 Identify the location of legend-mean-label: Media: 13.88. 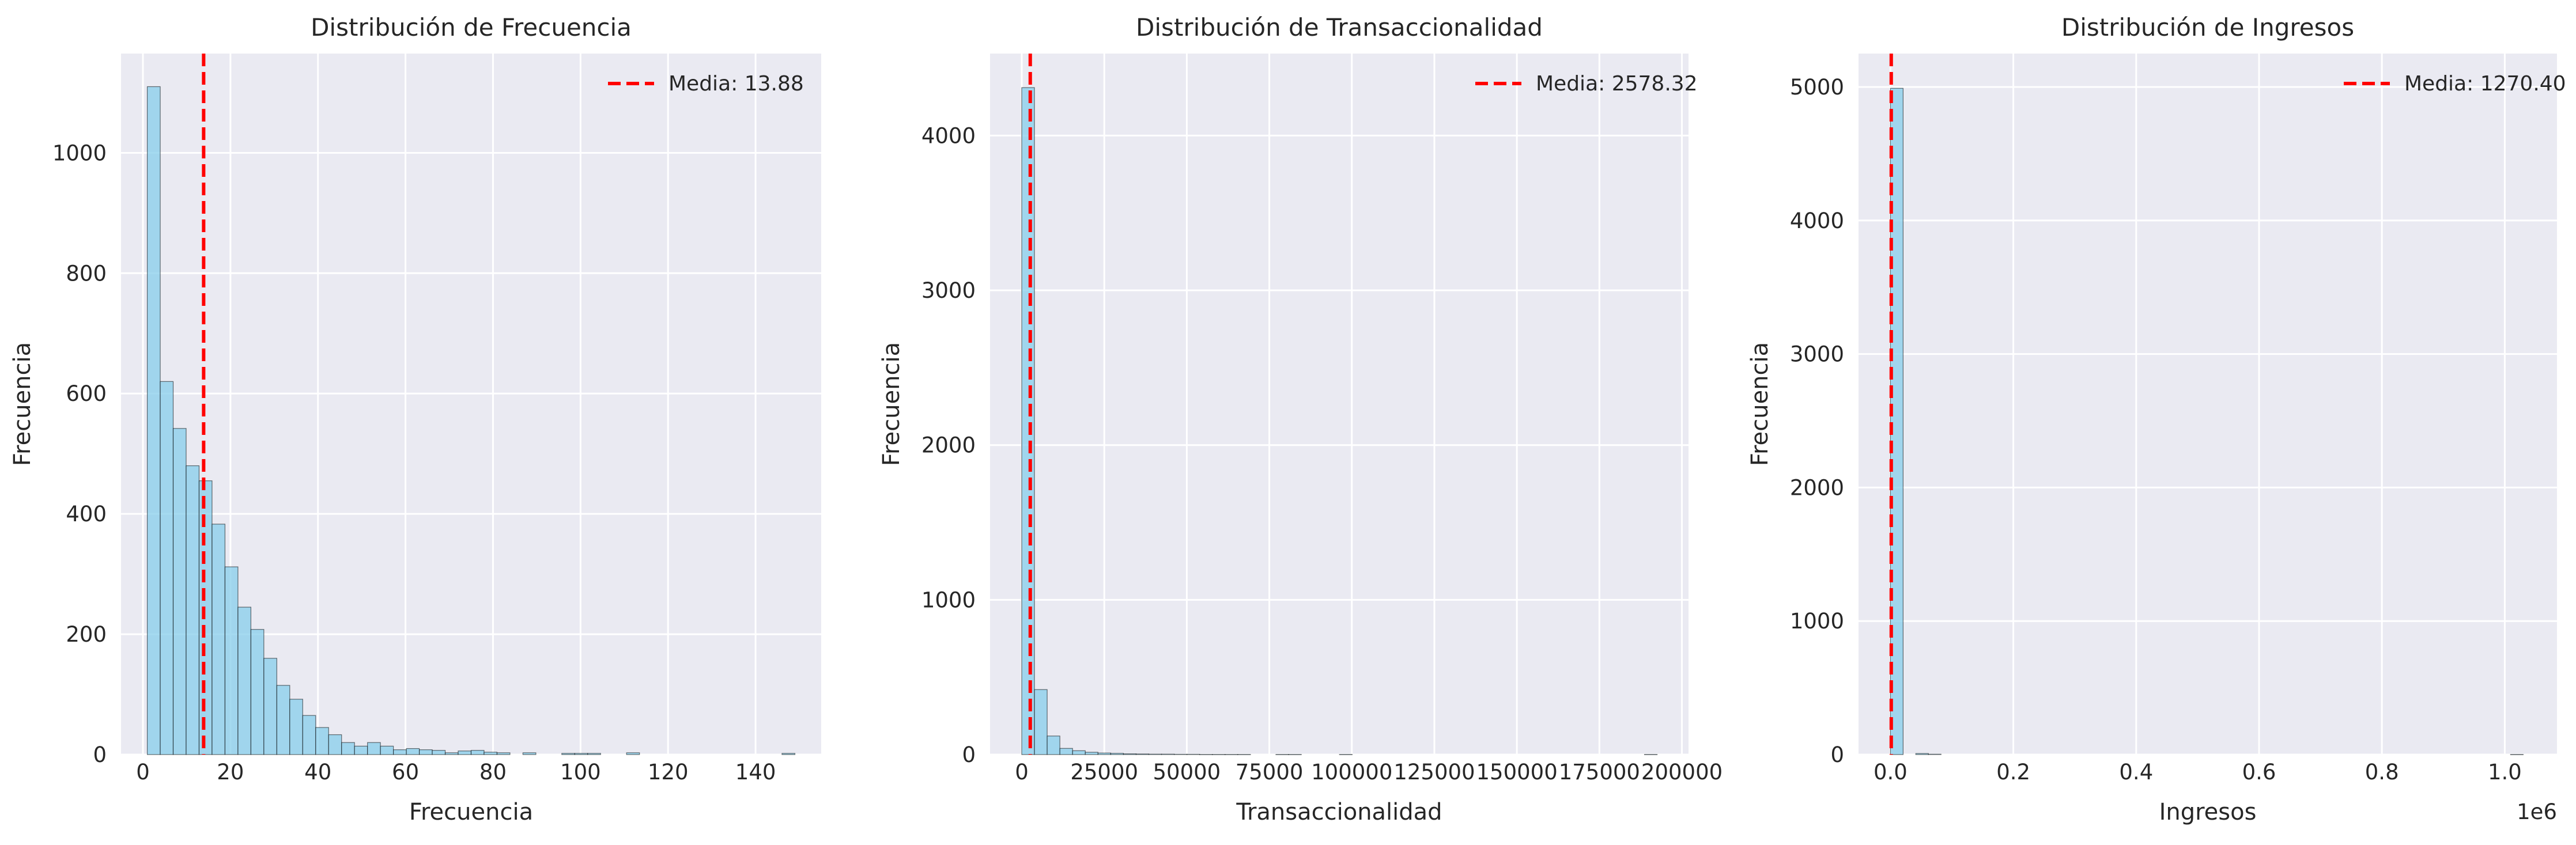
(736, 84).